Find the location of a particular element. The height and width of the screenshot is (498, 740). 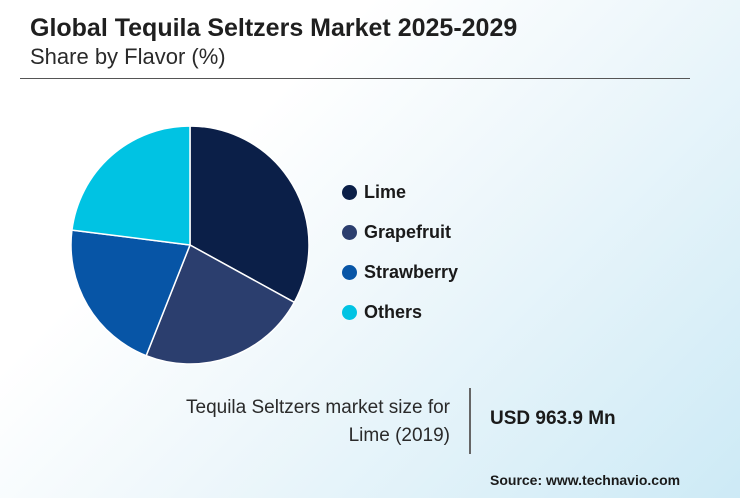

market-size-label-line2: Lime (2019) is located at coordinates (399, 435).